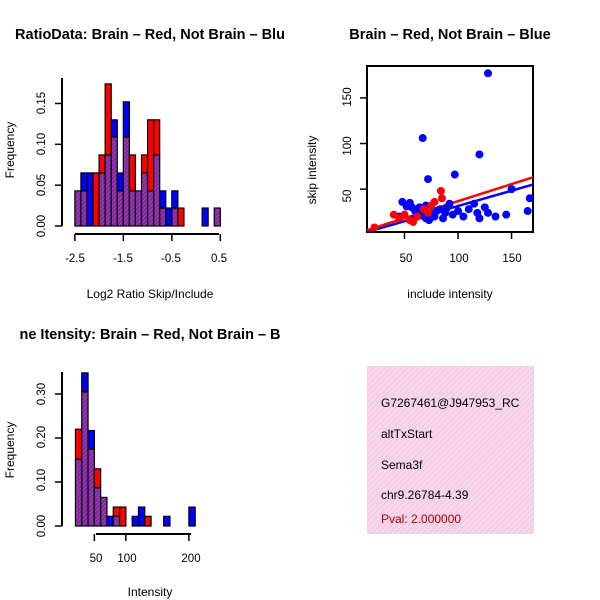 Image resolution: width=600 pixels, height=600 pixels. What do you see at coordinates (171, 259) in the screenshot?
I see `ratio-histogram-xtick-2: -0.5` at bounding box center [171, 259].